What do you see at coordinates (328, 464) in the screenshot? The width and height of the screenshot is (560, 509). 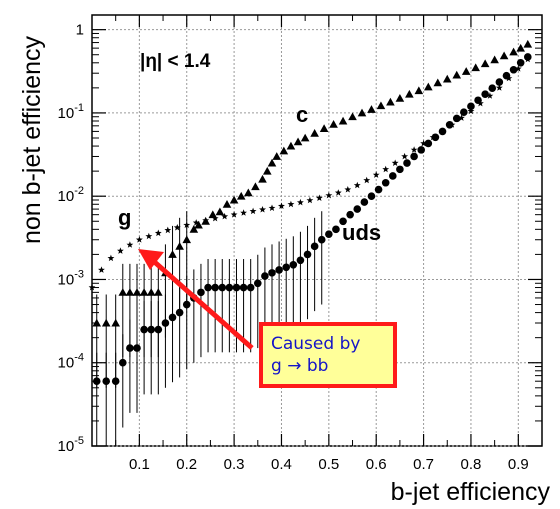 I see `x-tick-label: 0.5` at bounding box center [328, 464].